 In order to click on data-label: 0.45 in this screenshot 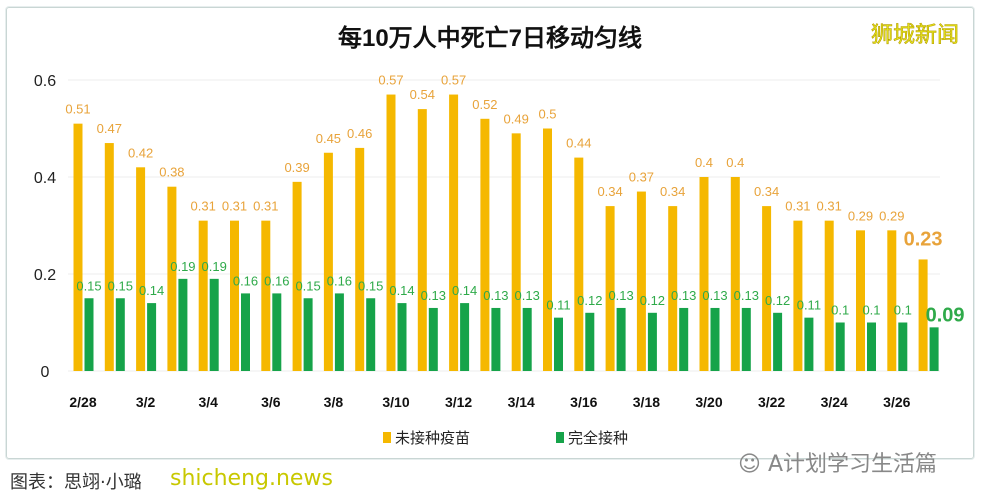, I will do `click(328, 138)`.